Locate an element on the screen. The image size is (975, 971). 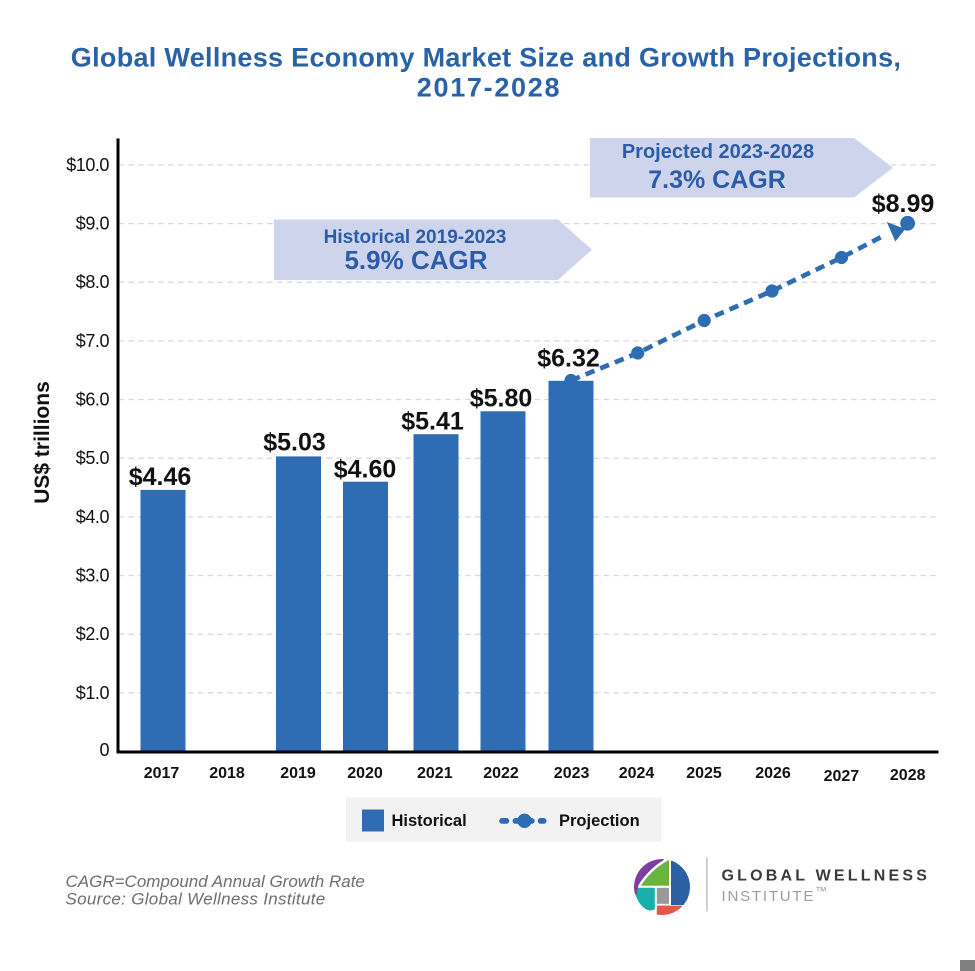
svg-text: $5.80 is located at coordinates (501, 399).